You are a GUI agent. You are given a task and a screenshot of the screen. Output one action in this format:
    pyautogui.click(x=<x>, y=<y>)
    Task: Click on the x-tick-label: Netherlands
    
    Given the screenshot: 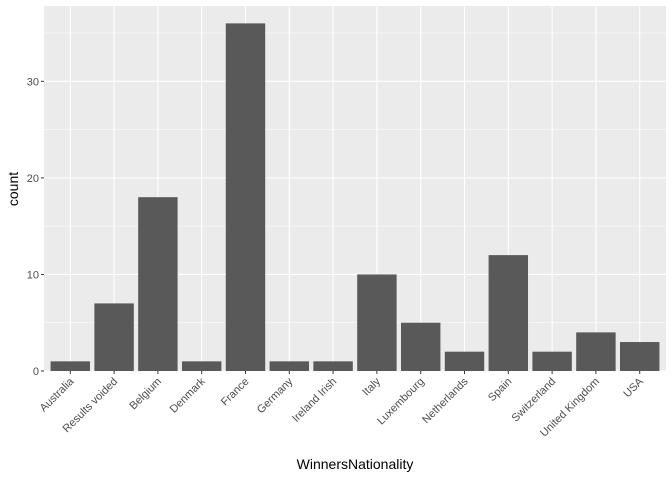 What is the action you would take?
    pyautogui.click(x=445, y=400)
    